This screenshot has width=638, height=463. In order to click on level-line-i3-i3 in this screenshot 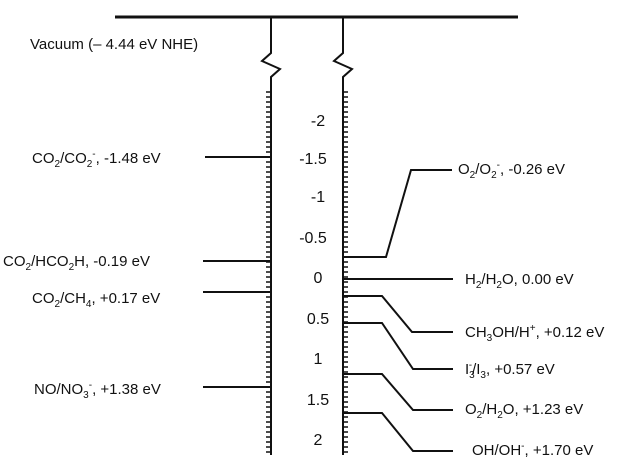, I will do `click(398, 346)`.